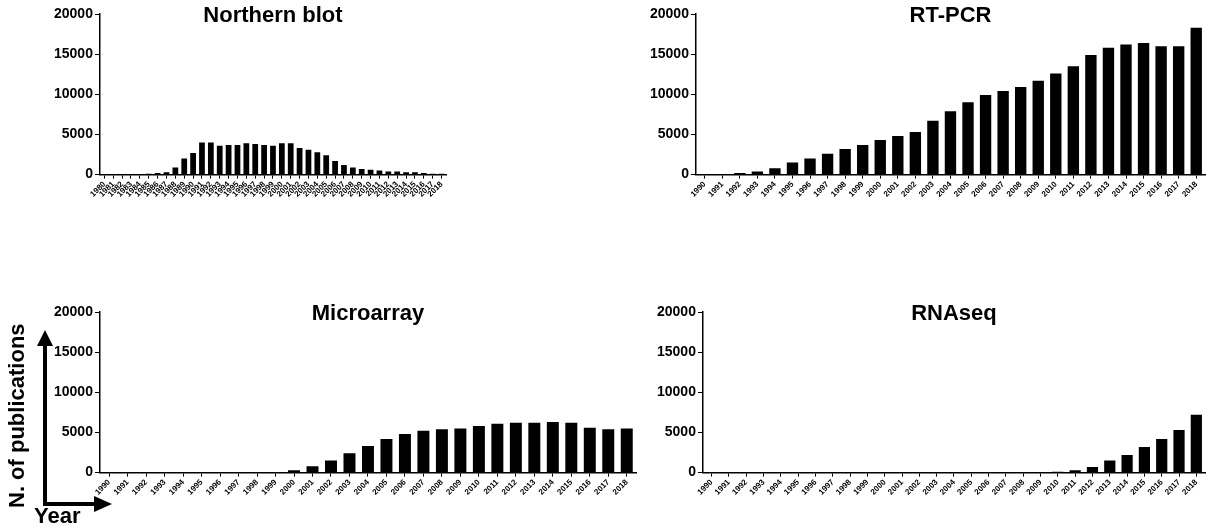  I want to click on chart-title: Northern blot, so click(273, 15).